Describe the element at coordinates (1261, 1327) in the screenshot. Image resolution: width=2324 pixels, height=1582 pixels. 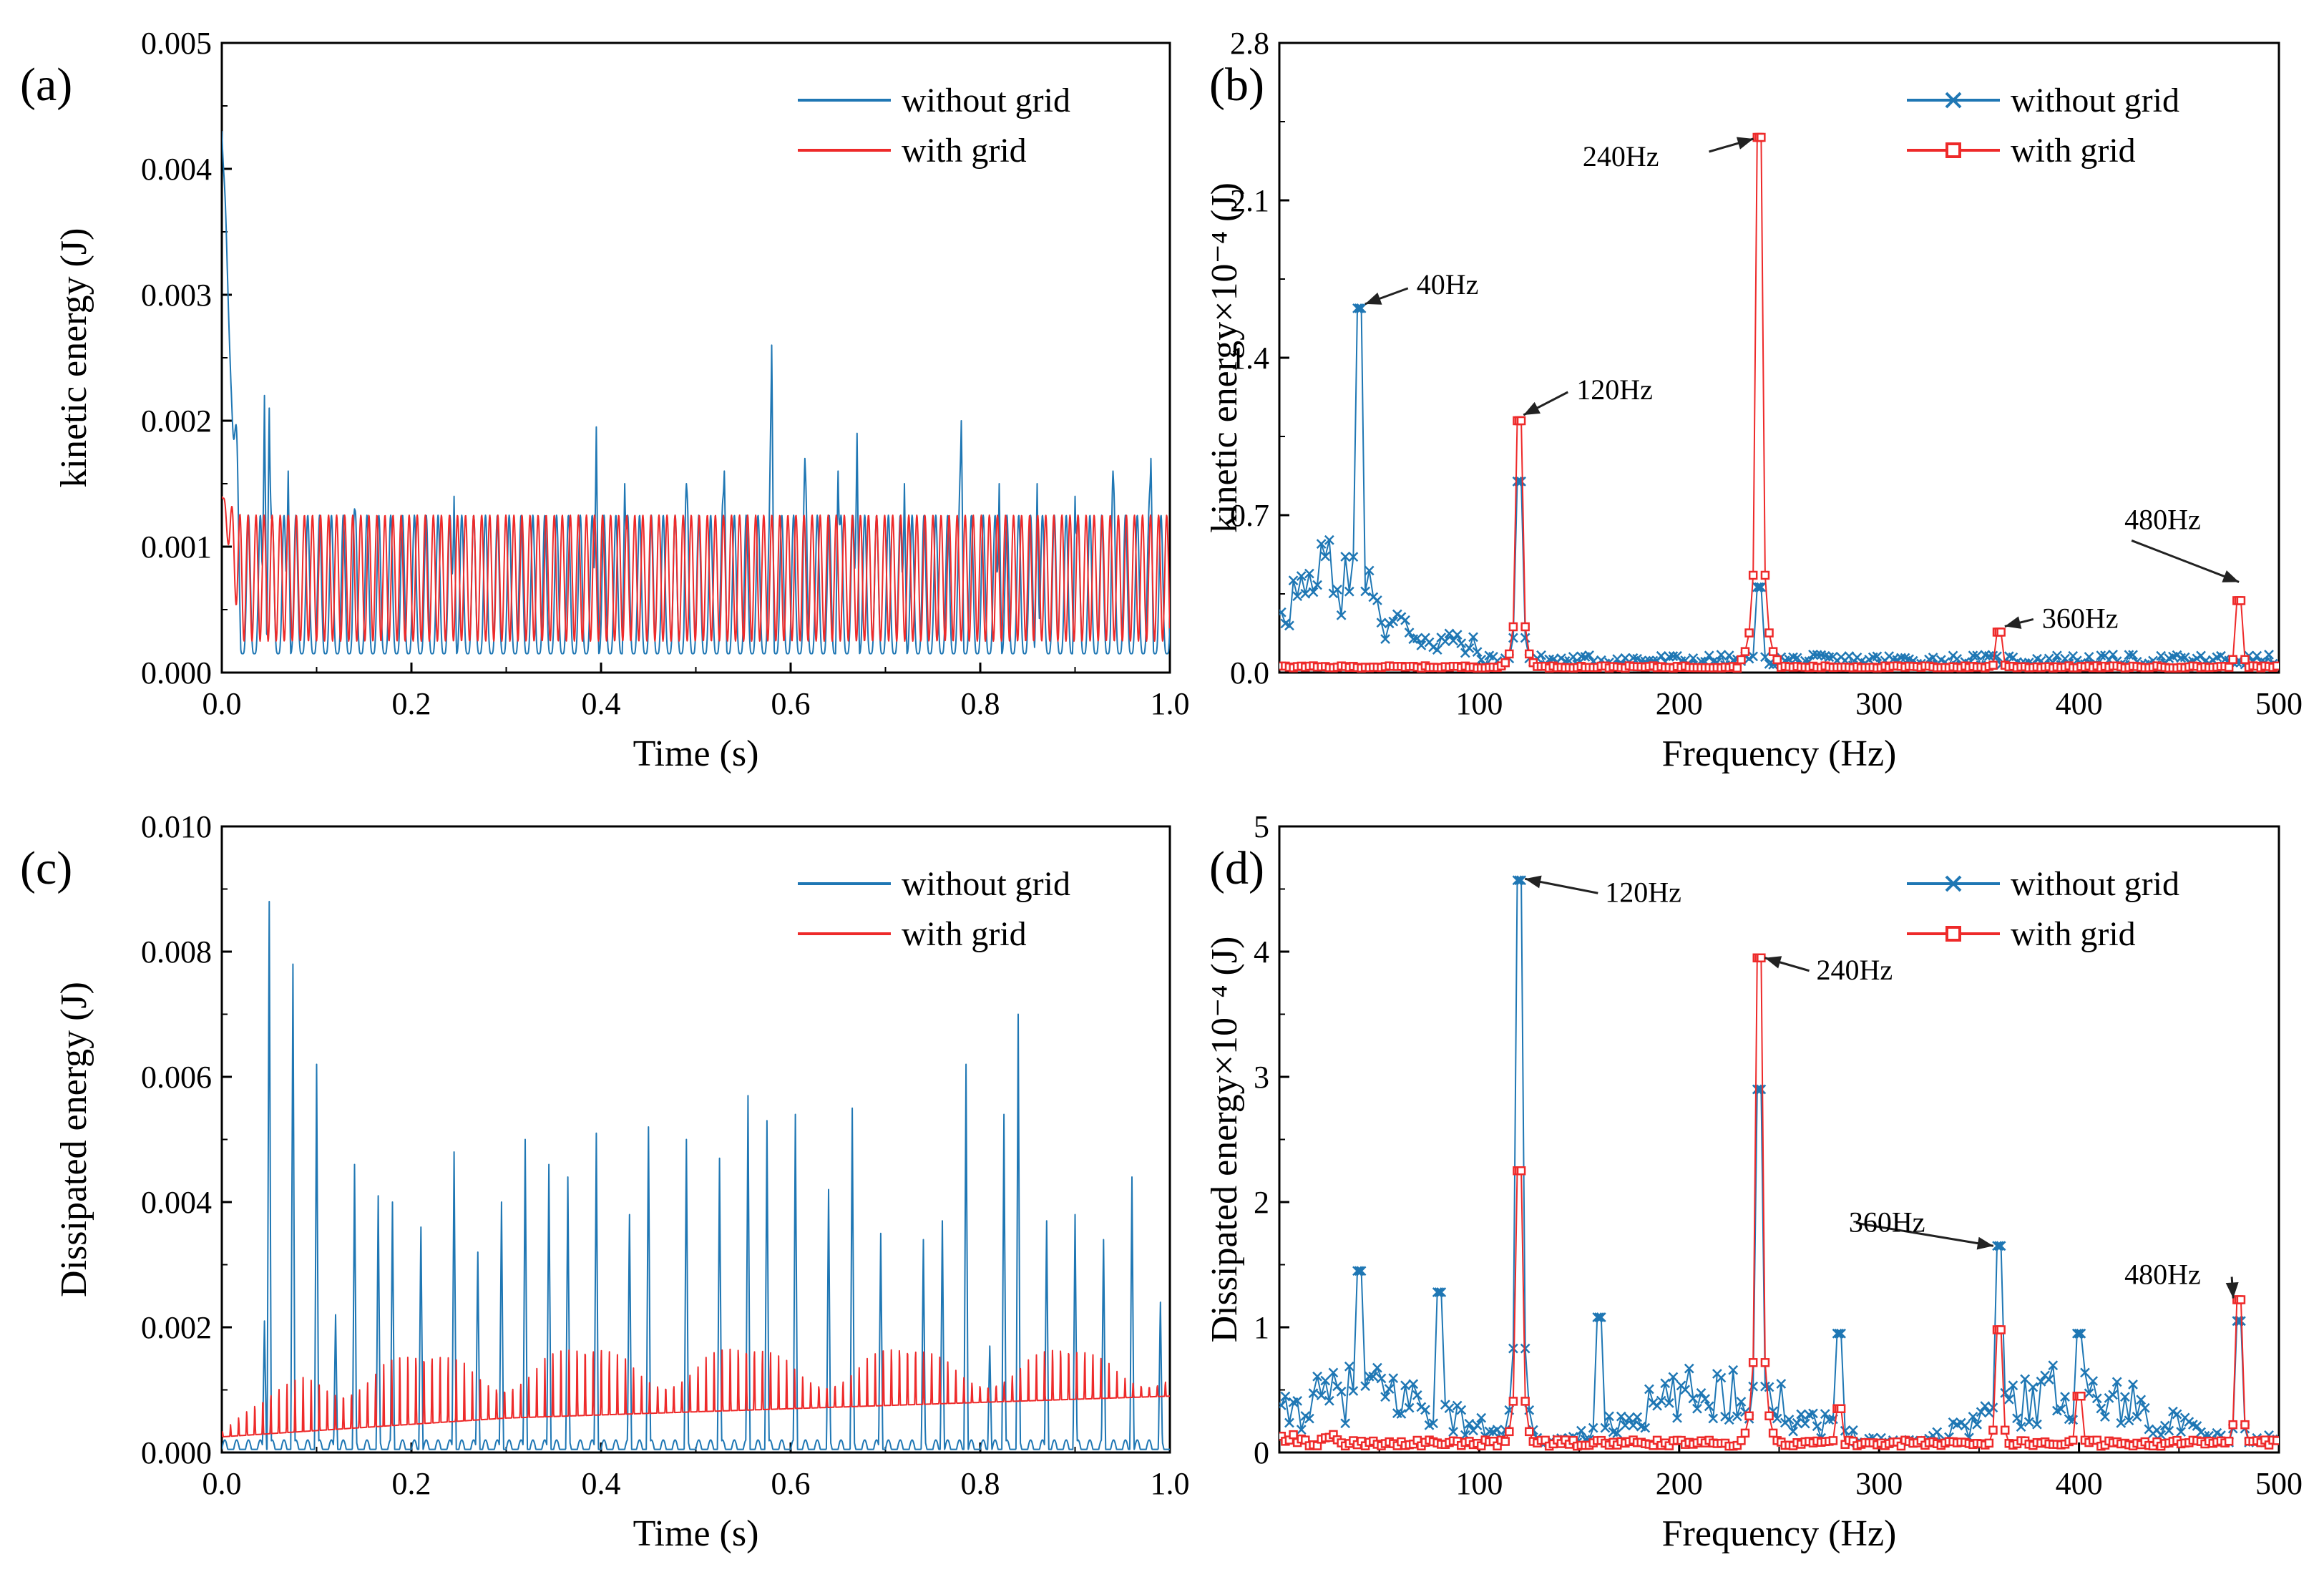
I see `y-tick-label: 1` at that location.